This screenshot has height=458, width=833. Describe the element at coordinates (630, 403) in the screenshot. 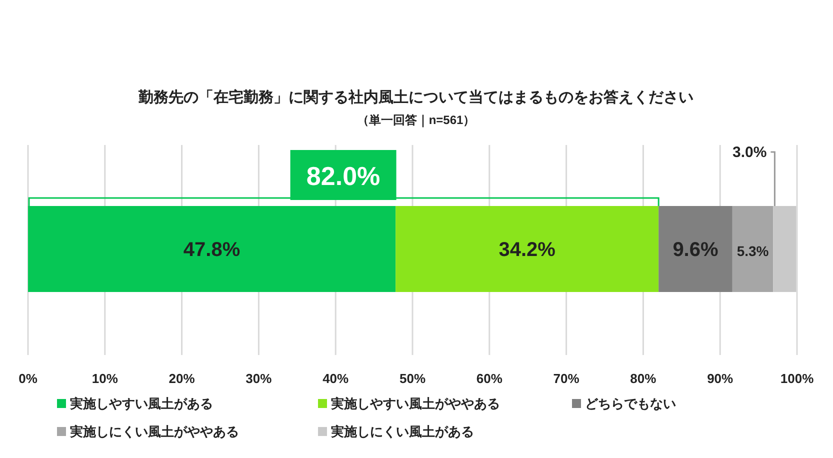

I see `legend-label: どちらでもない` at that location.